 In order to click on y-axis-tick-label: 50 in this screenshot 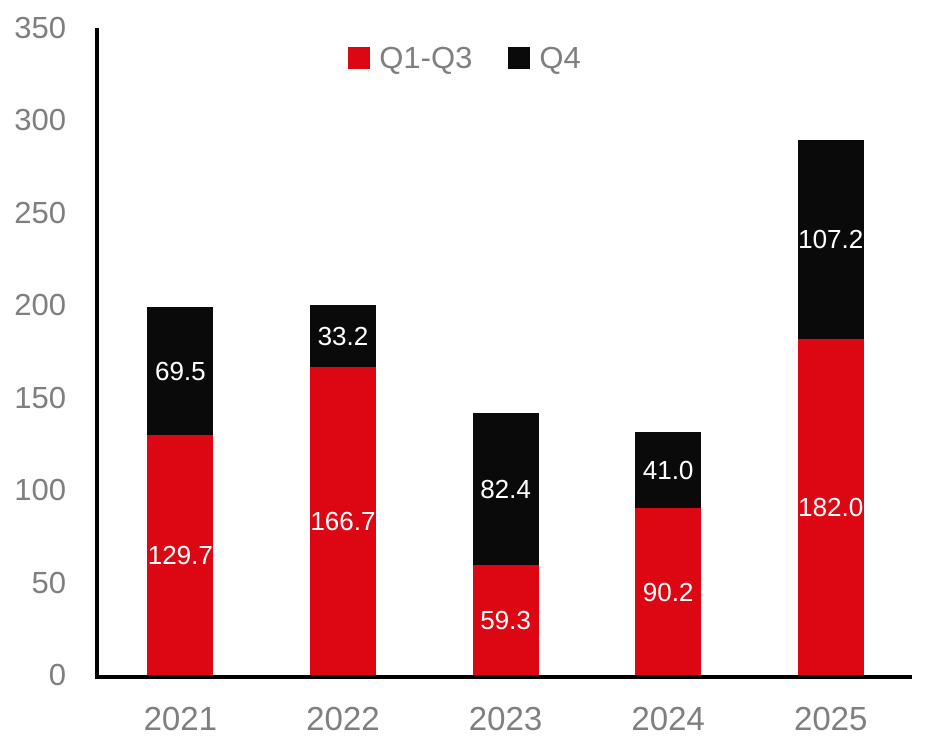, I will do `click(48, 582)`.